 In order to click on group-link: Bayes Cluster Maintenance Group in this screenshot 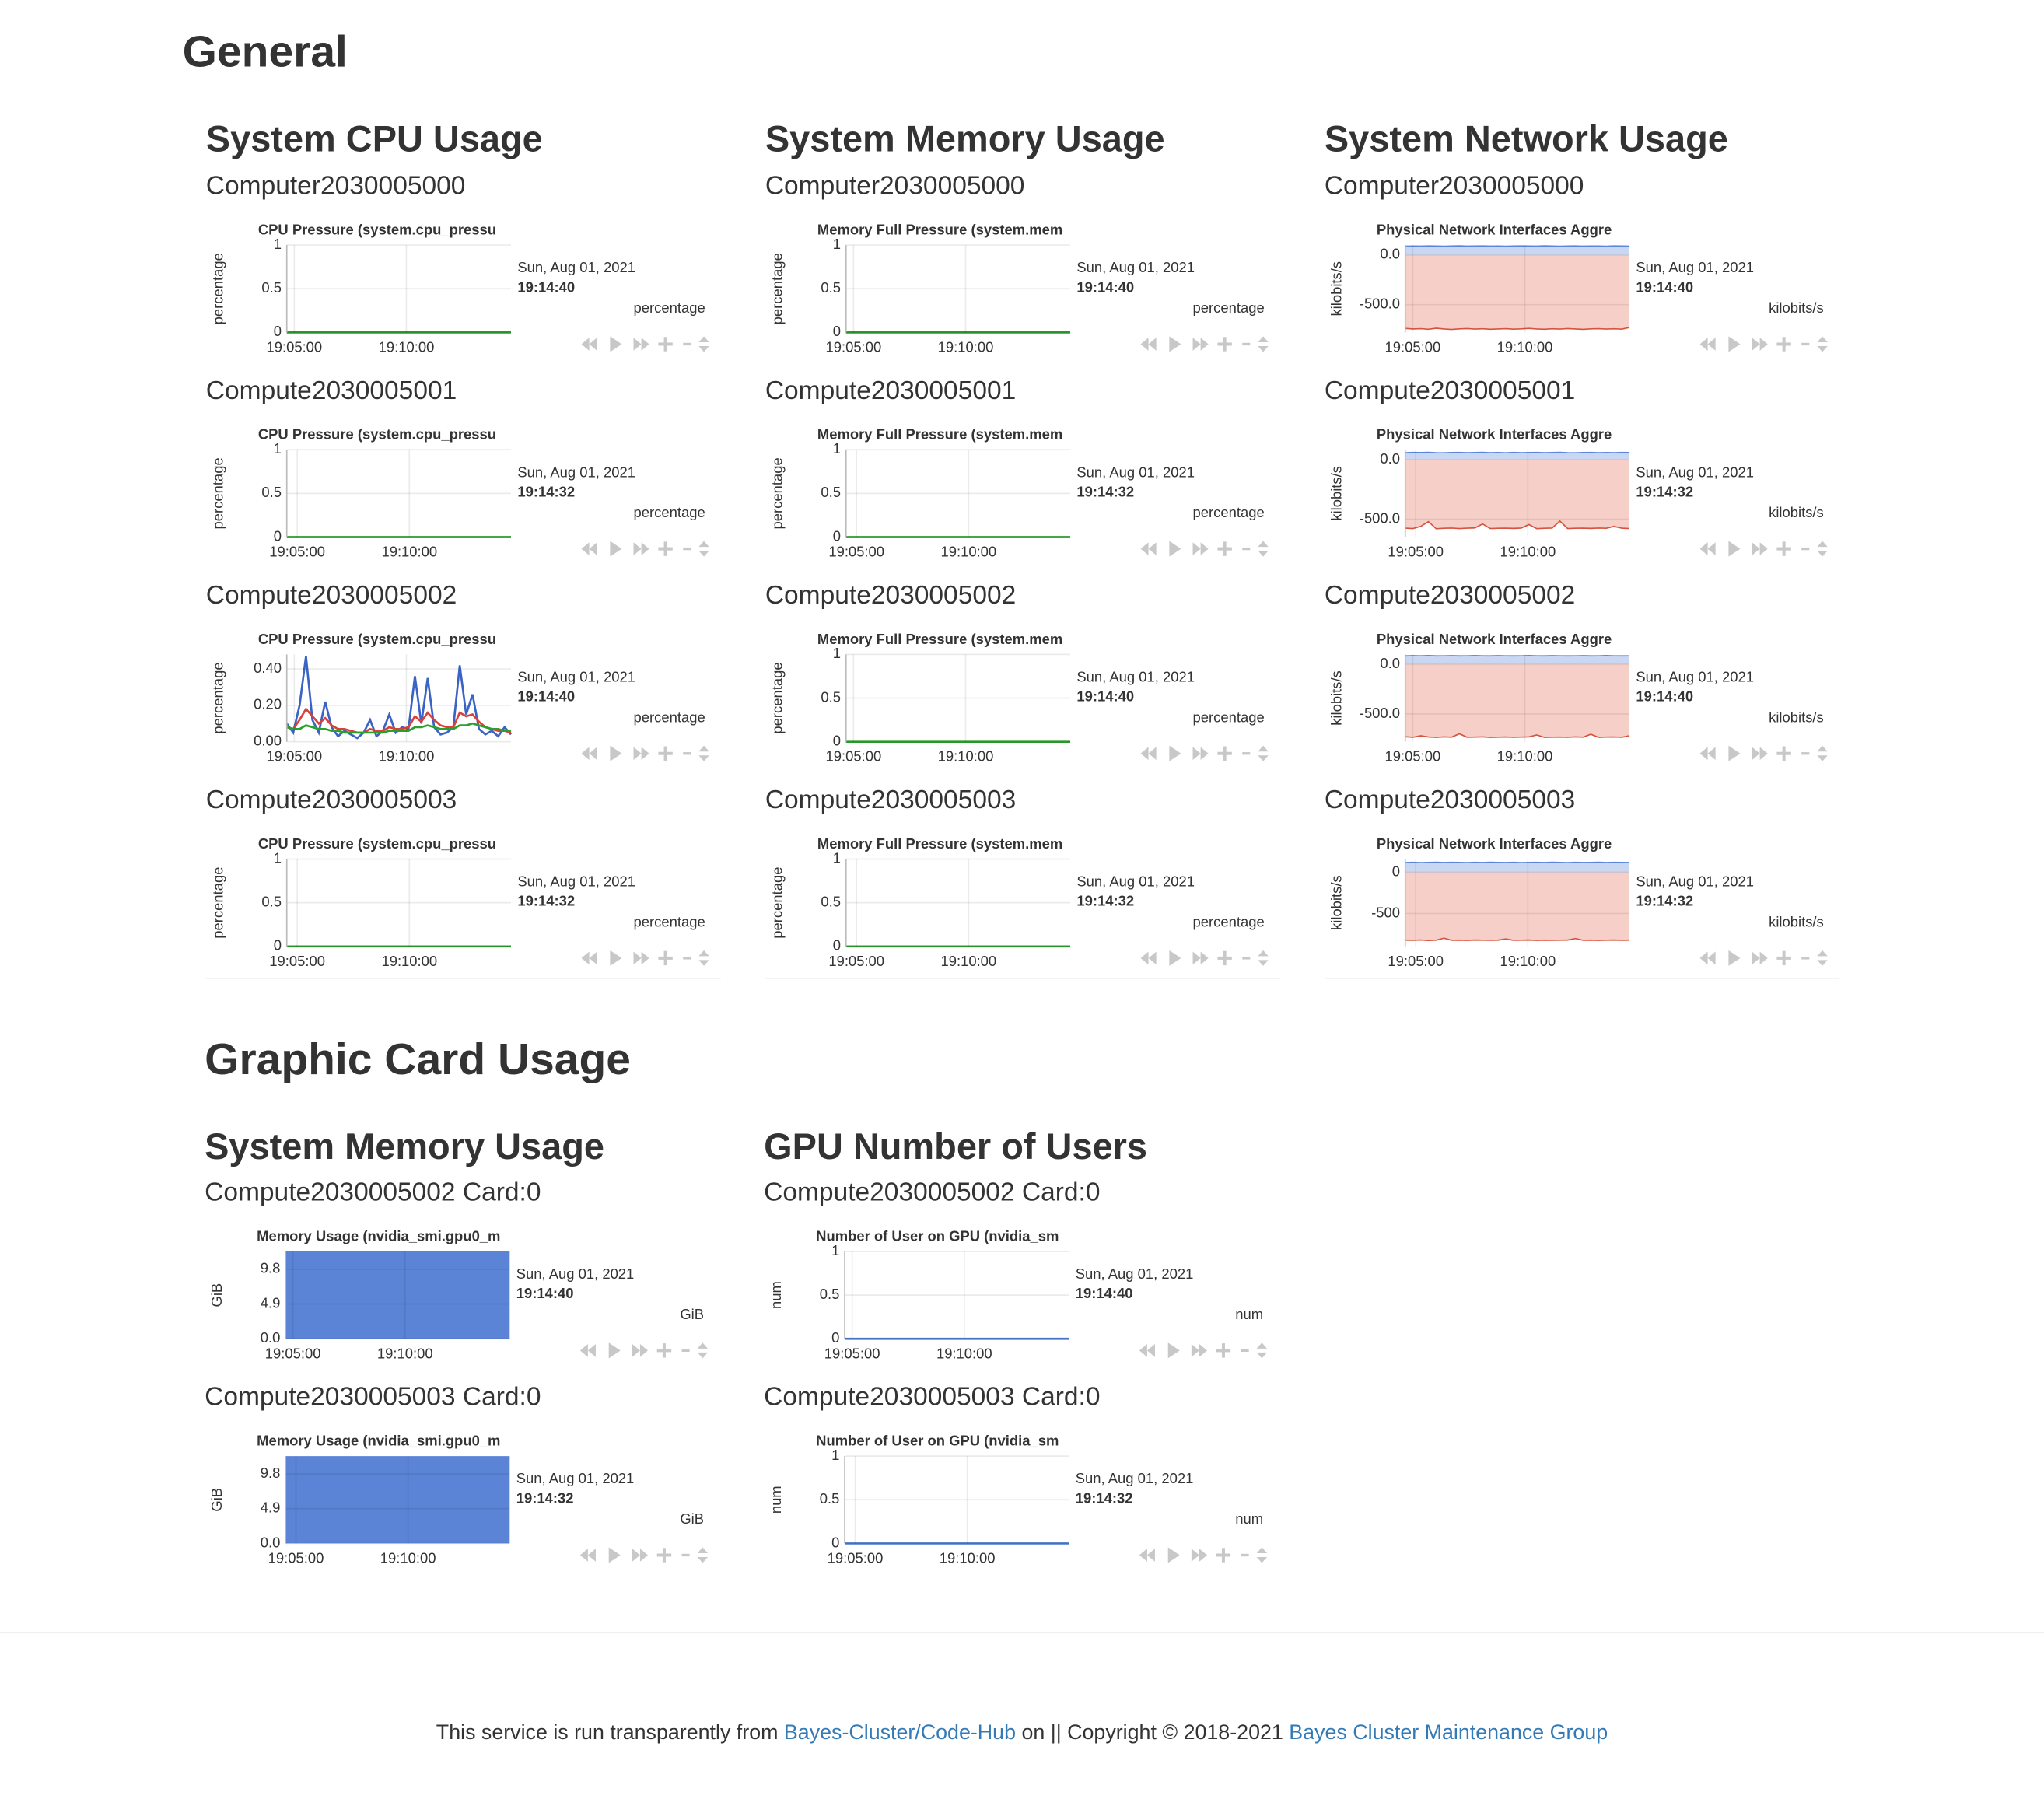, I will do `click(1448, 1734)`.